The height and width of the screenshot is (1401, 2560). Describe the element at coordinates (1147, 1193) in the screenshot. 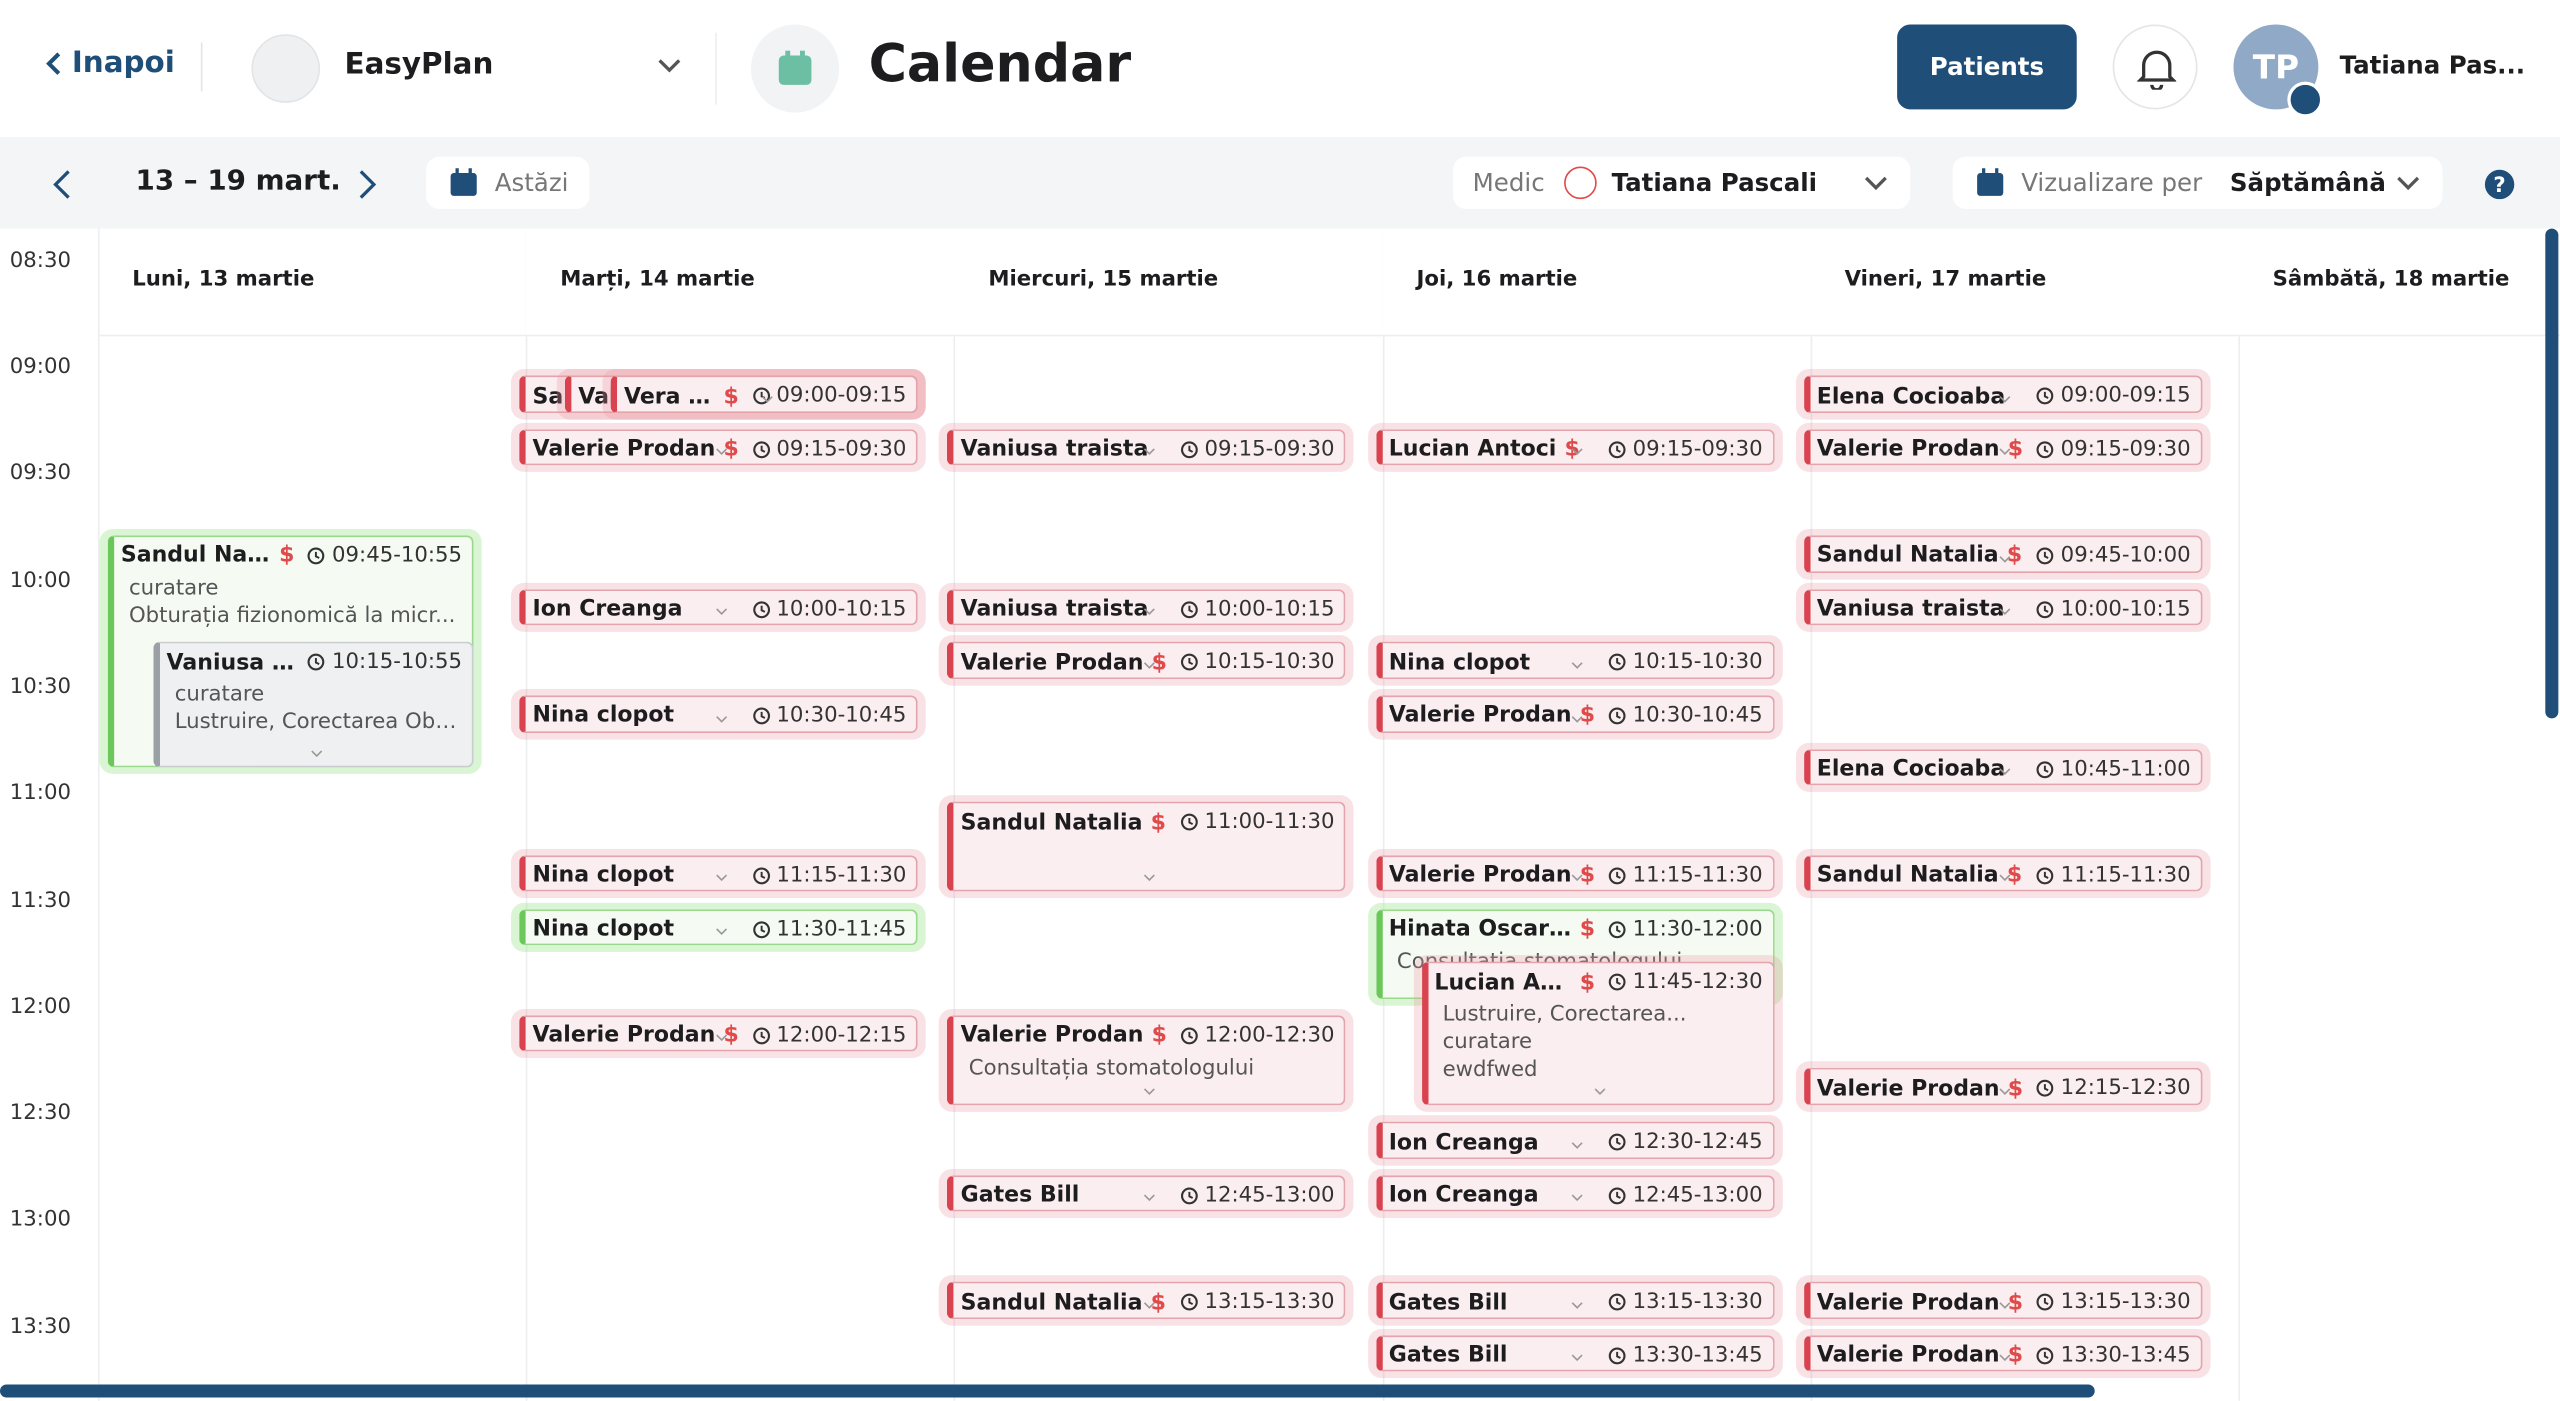

I see `appointment: Gates Bill 12:45-13:00` at that location.